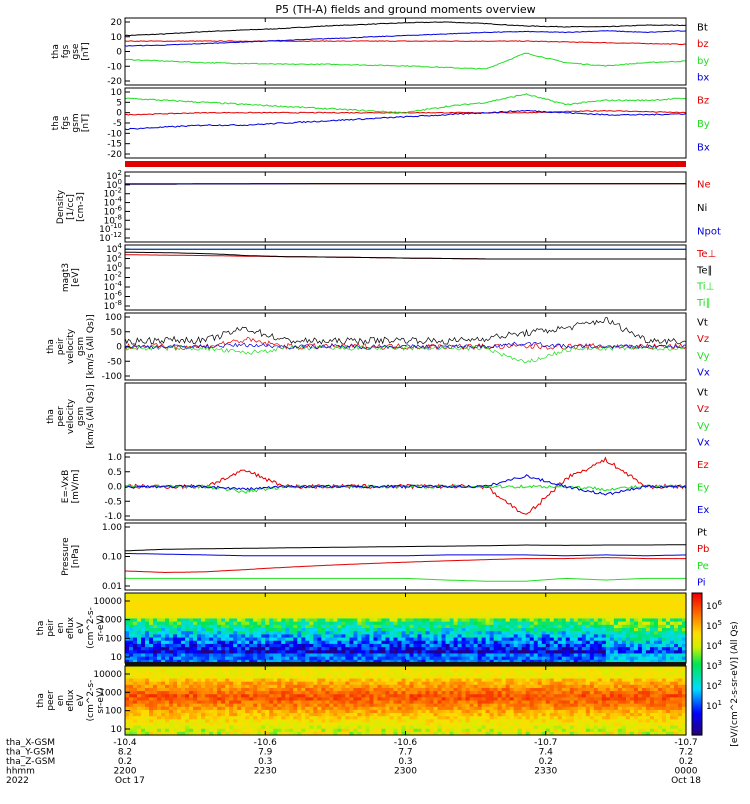 This screenshot has width=750, height=804. I want to click on legend-peer_velocity-0: Vt, so click(702, 392).